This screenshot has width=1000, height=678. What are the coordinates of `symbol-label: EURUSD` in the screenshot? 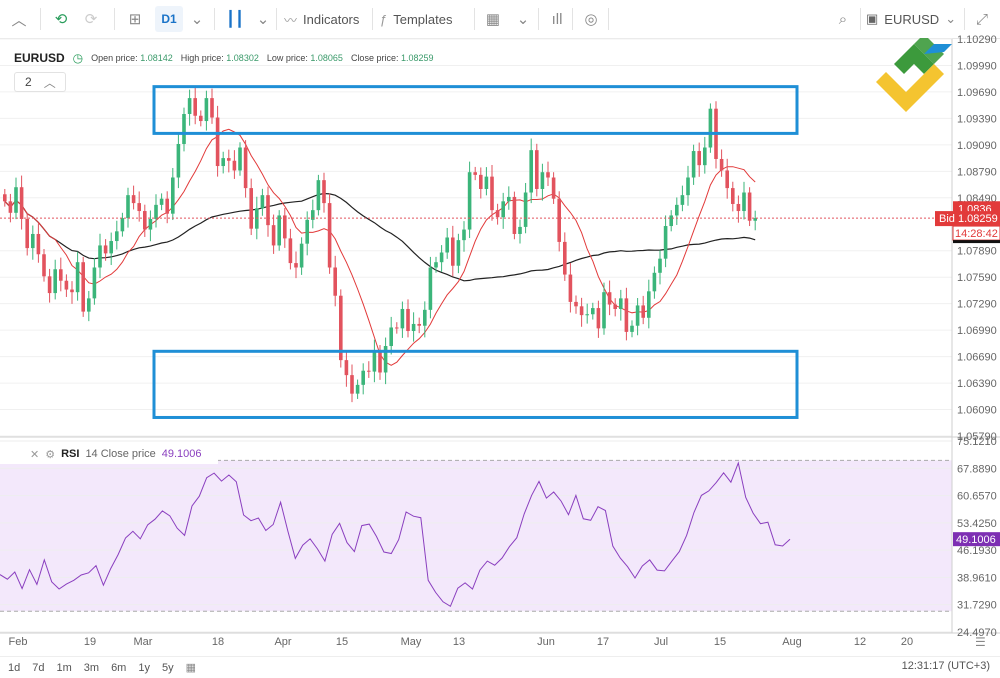 It's located at (912, 19).